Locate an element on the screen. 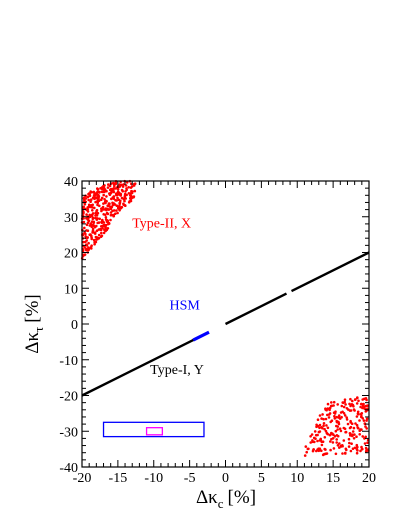 Image resolution: width=409 pixels, height=529 pixels. y-tick-label: -40 is located at coordinates (68, 468).